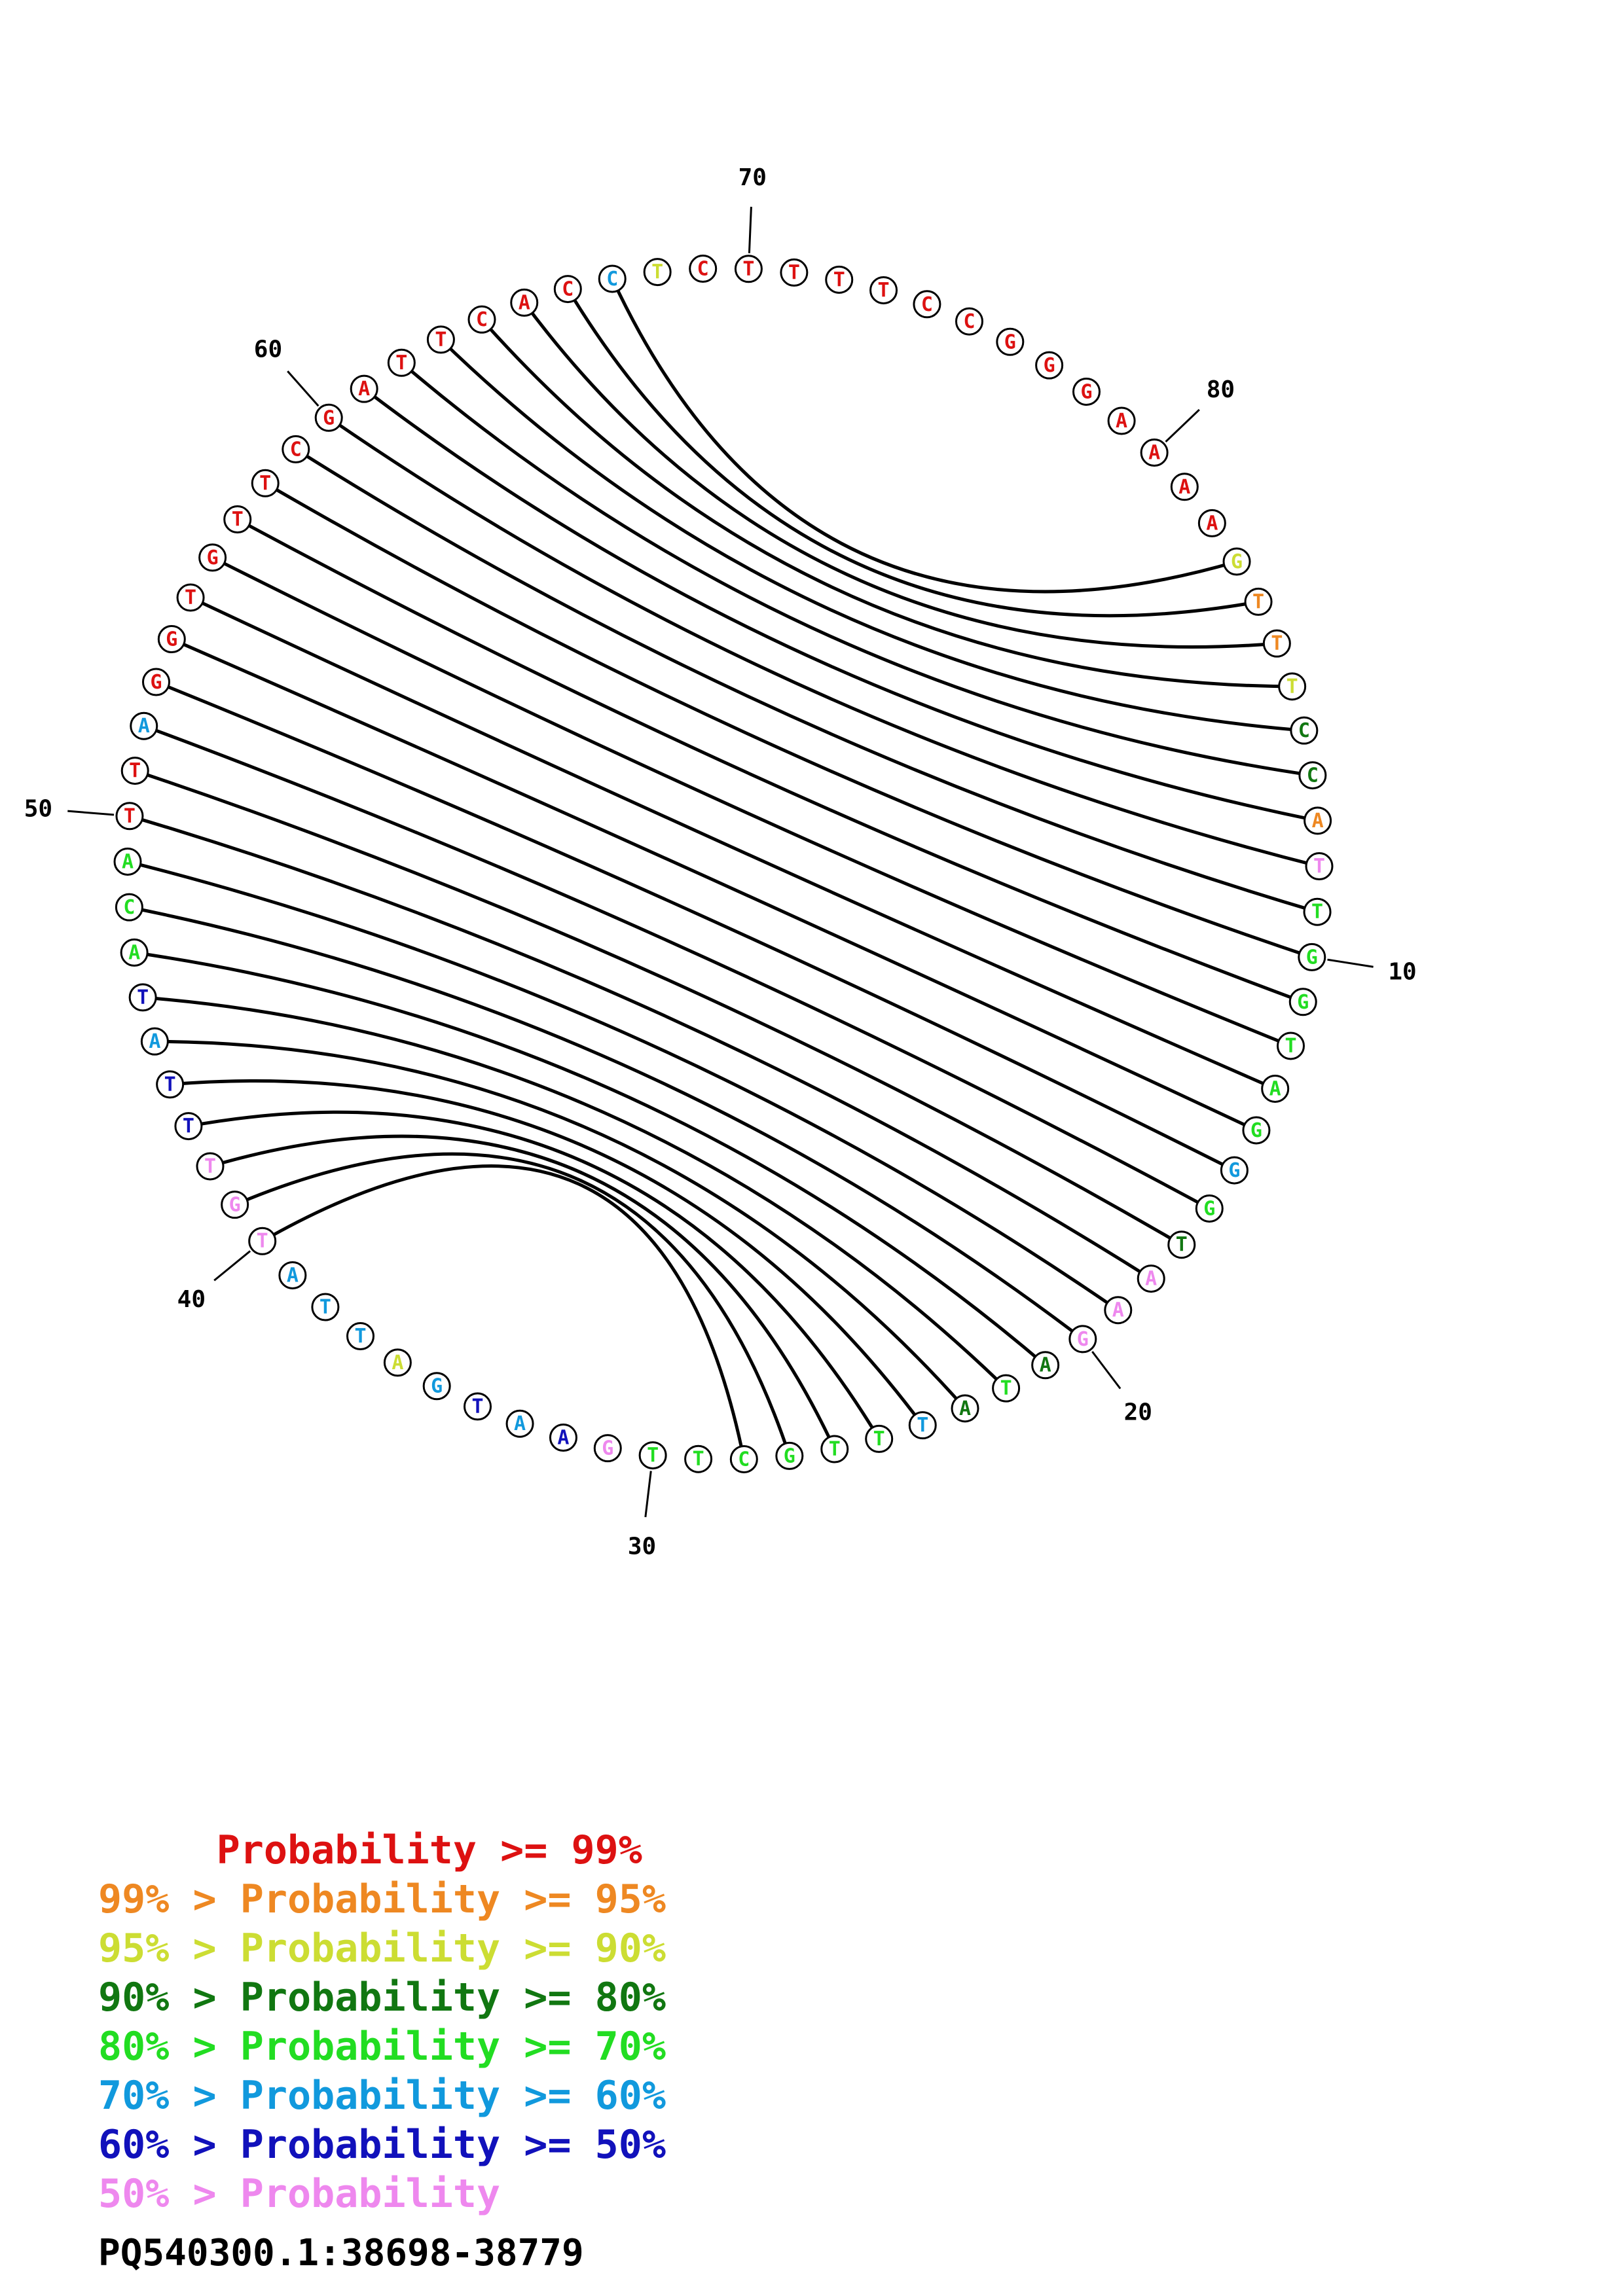  I want to click on tick-label: 30, so click(642, 1547).